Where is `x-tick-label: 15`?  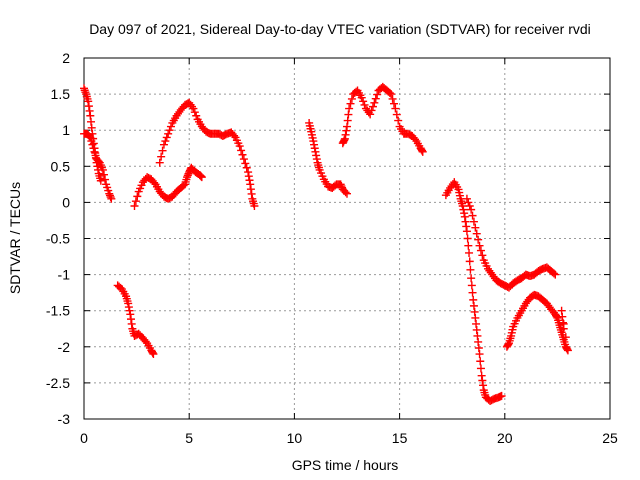
x-tick-label: 15 is located at coordinates (400, 438).